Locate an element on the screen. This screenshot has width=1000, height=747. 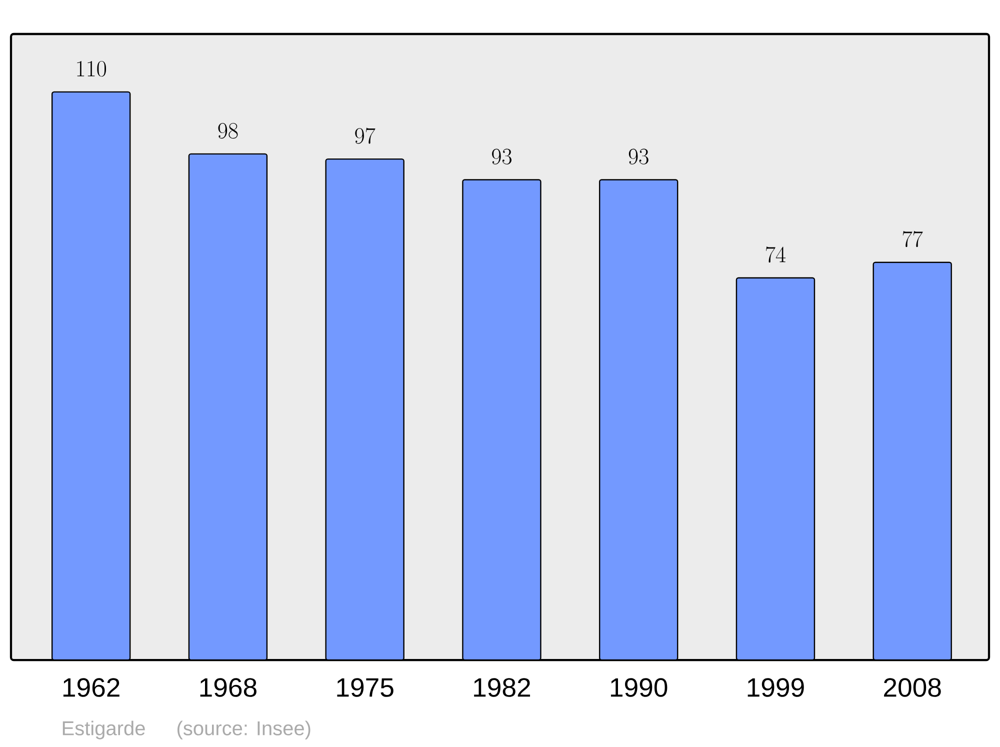
x-tick-label: 1962 is located at coordinates (91, 687).